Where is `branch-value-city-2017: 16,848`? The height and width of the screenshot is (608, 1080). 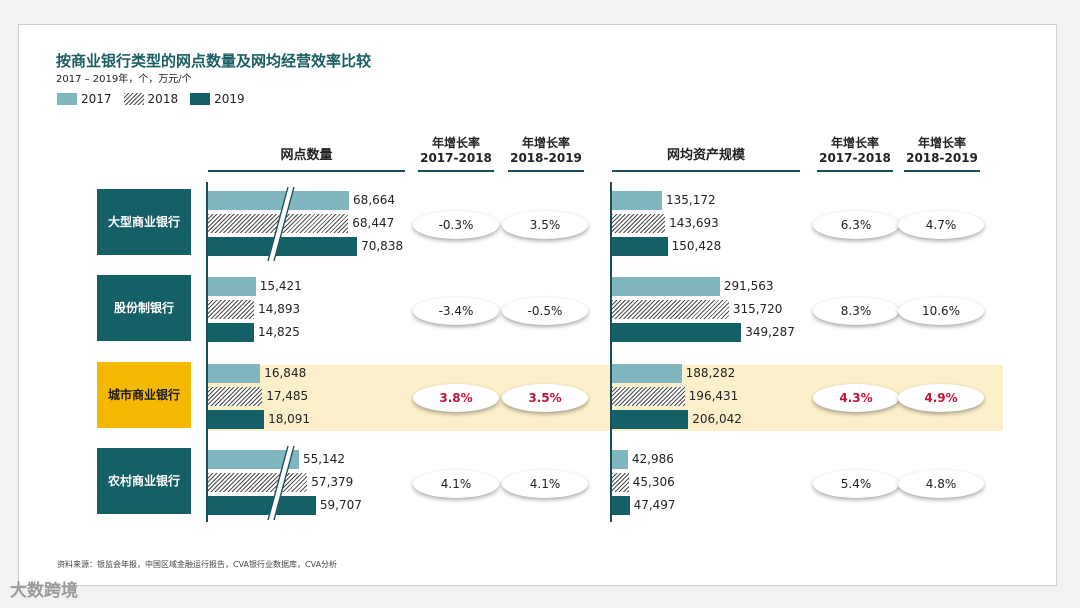 branch-value-city-2017: 16,848 is located at coordinates (285, 373).